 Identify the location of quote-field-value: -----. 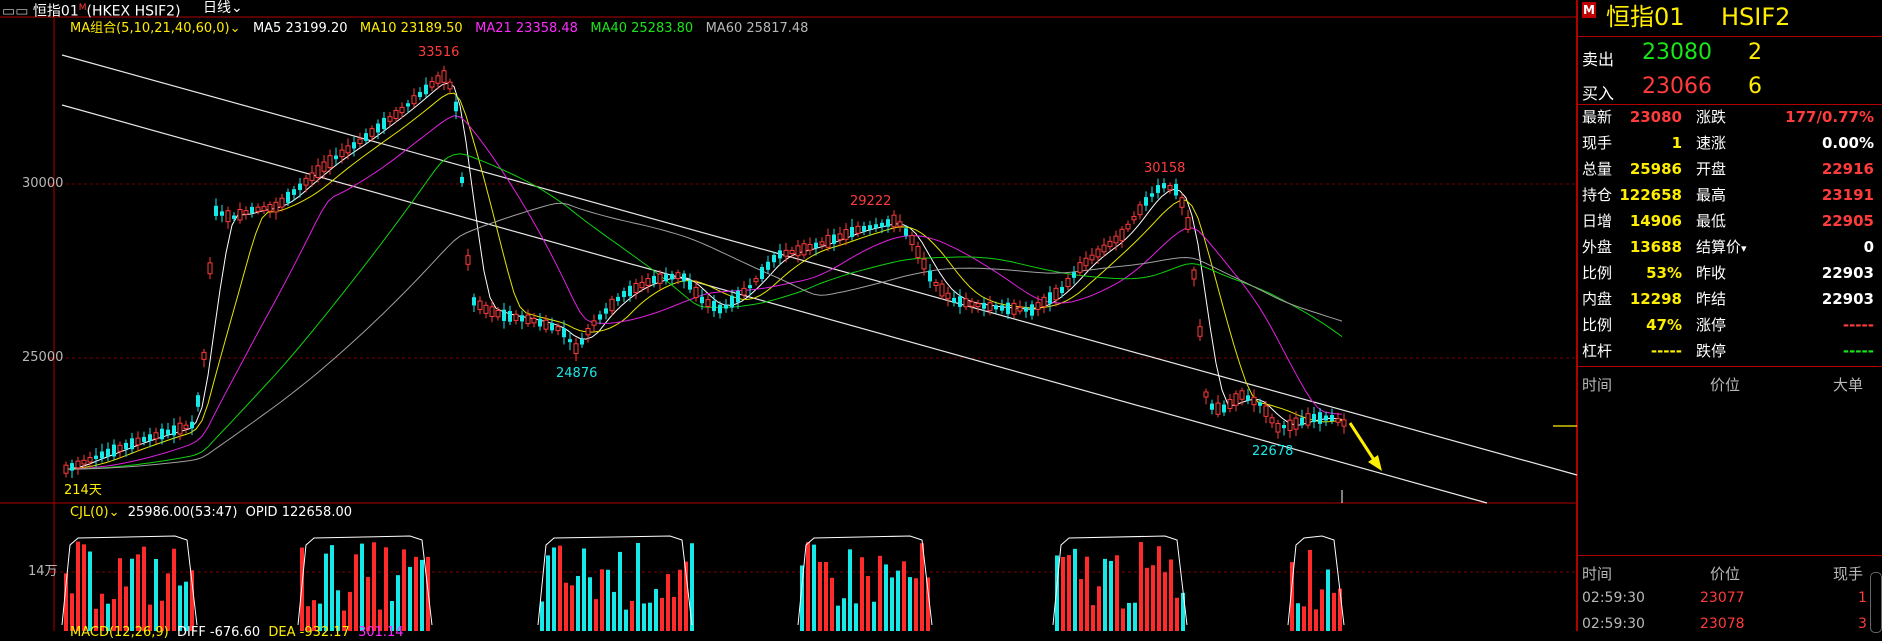
(1858, 325).